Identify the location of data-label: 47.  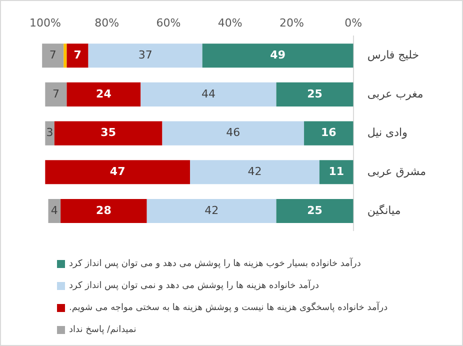
(118, 171).